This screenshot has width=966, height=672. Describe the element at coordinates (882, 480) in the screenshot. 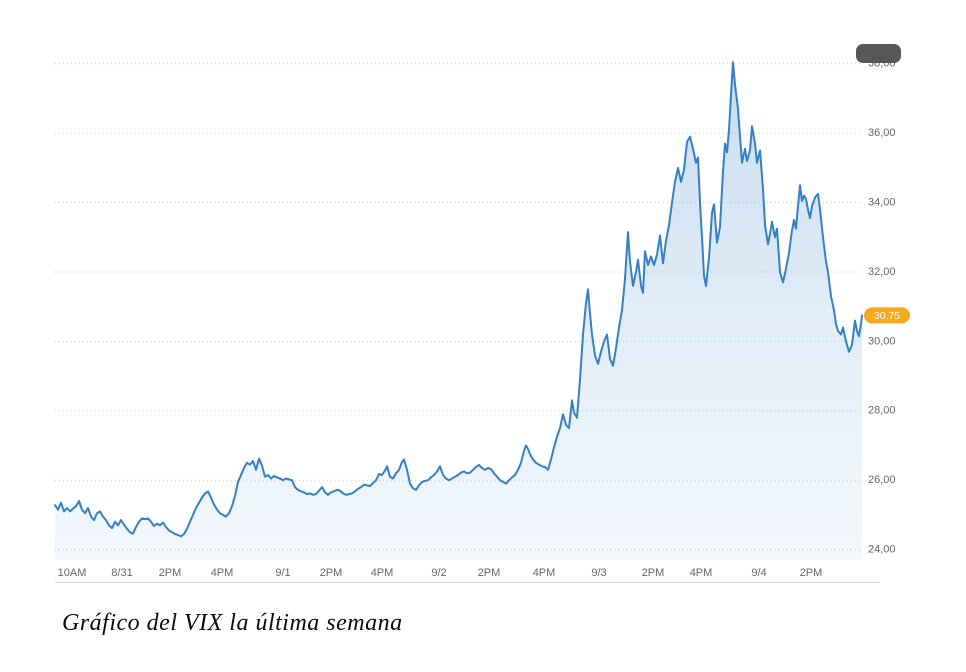

I see `y-axis-label: 26,00` at that location.